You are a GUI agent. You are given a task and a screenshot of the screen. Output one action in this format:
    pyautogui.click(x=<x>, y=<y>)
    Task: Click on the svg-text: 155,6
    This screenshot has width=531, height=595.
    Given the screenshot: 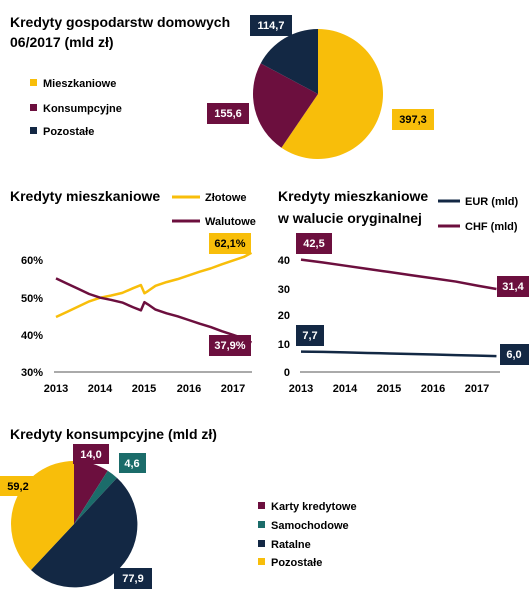 What is the action you would take?
    pyautogui.click(x=228, y=114)
    